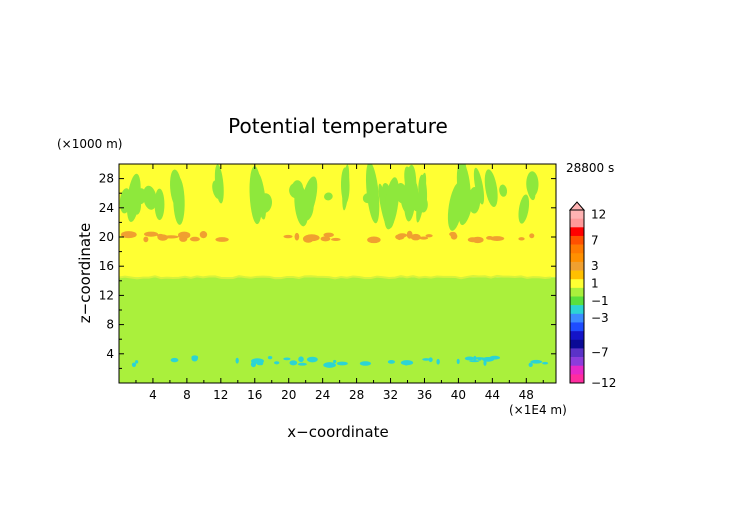 The width and height of the screenshot is (752, 532). What do you see at coordinates (424, 395) in the screenshot?
I see `x-tick-label: 36` at bounding box center [424, 395].